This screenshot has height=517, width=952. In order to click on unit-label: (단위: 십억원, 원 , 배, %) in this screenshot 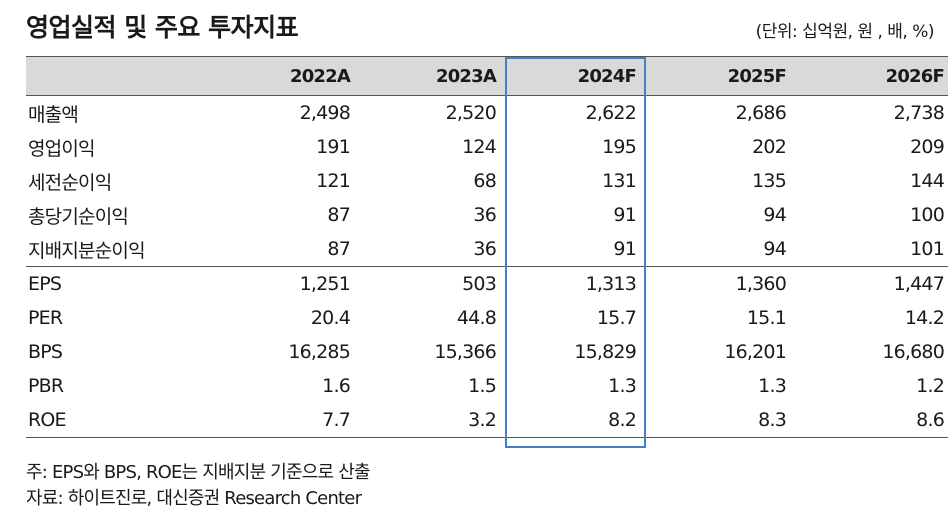, I will do `click(845, 32)`.